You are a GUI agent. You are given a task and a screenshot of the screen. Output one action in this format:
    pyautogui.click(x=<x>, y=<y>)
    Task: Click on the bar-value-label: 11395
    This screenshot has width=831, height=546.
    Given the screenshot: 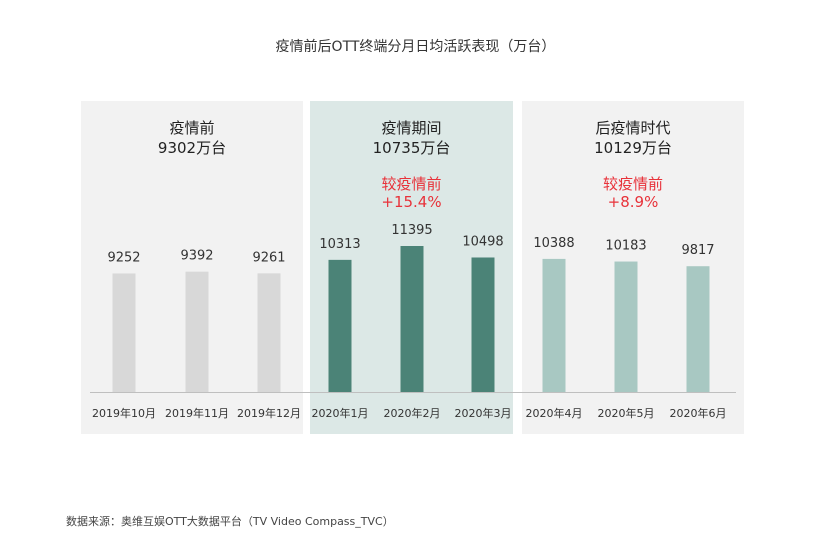 What is the action you would take?
    pyautogui.click(x=411, y=230)
    